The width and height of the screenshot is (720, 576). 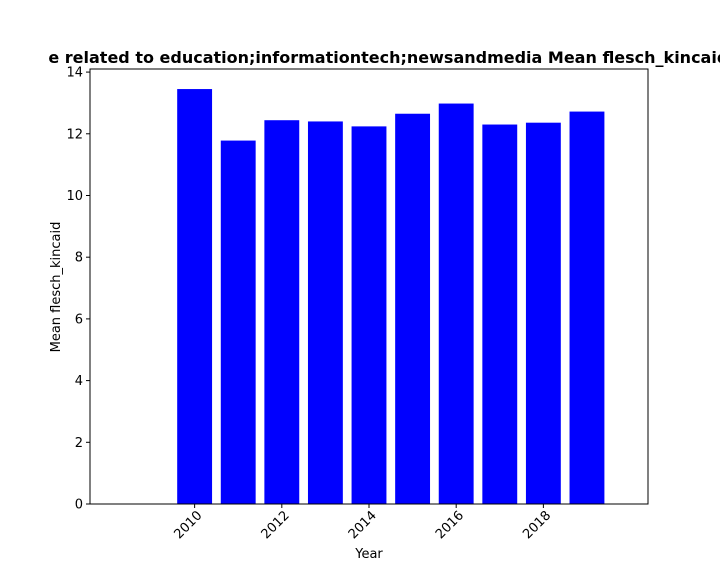 What do you see at coordinates (74, 134) in the screenshot?
I see `y-tick-label-12: 12` at bounding box center [74, 134].